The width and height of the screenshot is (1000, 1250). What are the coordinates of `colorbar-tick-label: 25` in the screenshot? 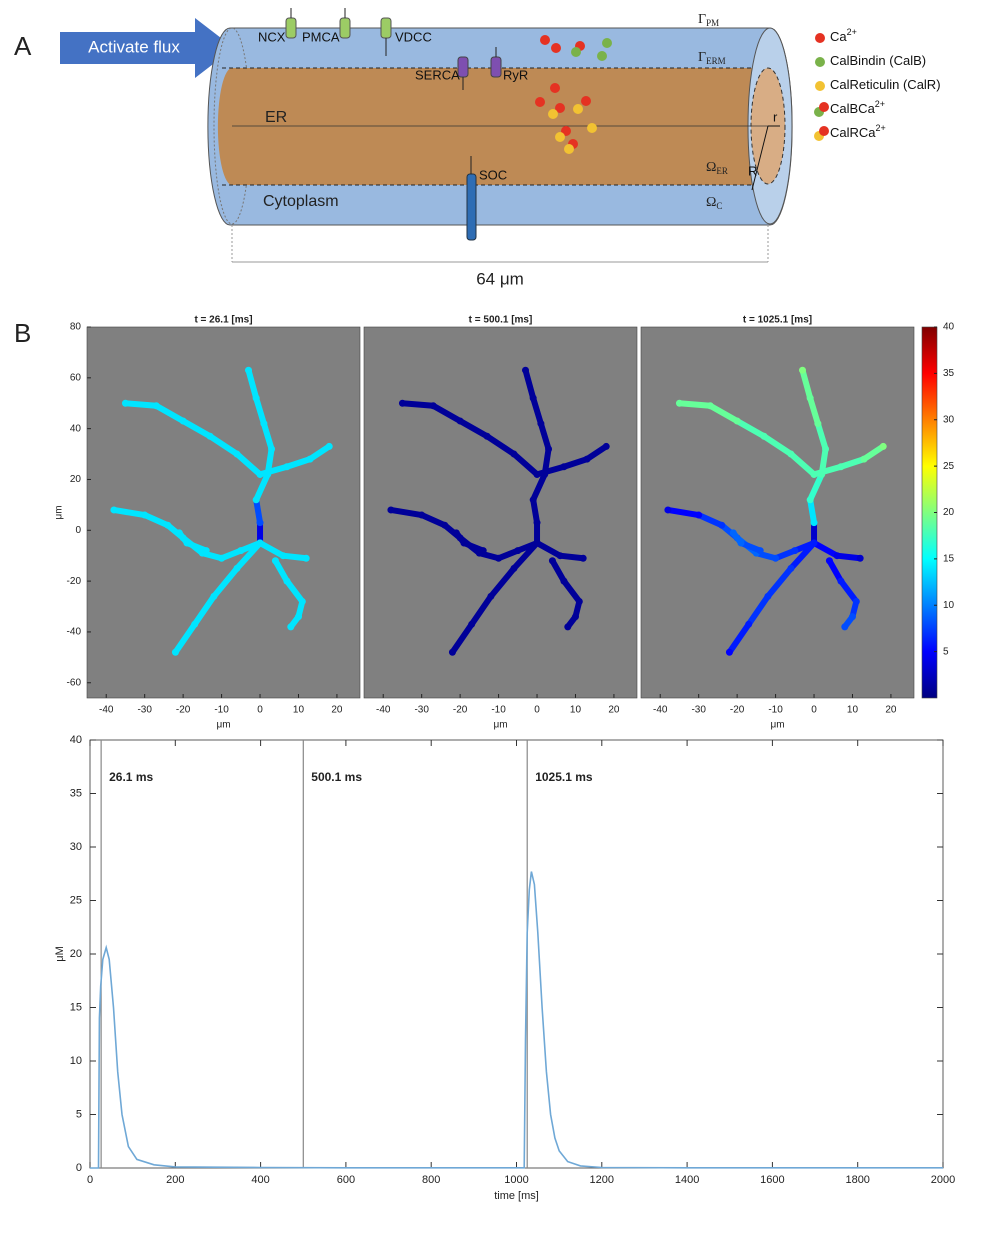 It's located at (949, 466).